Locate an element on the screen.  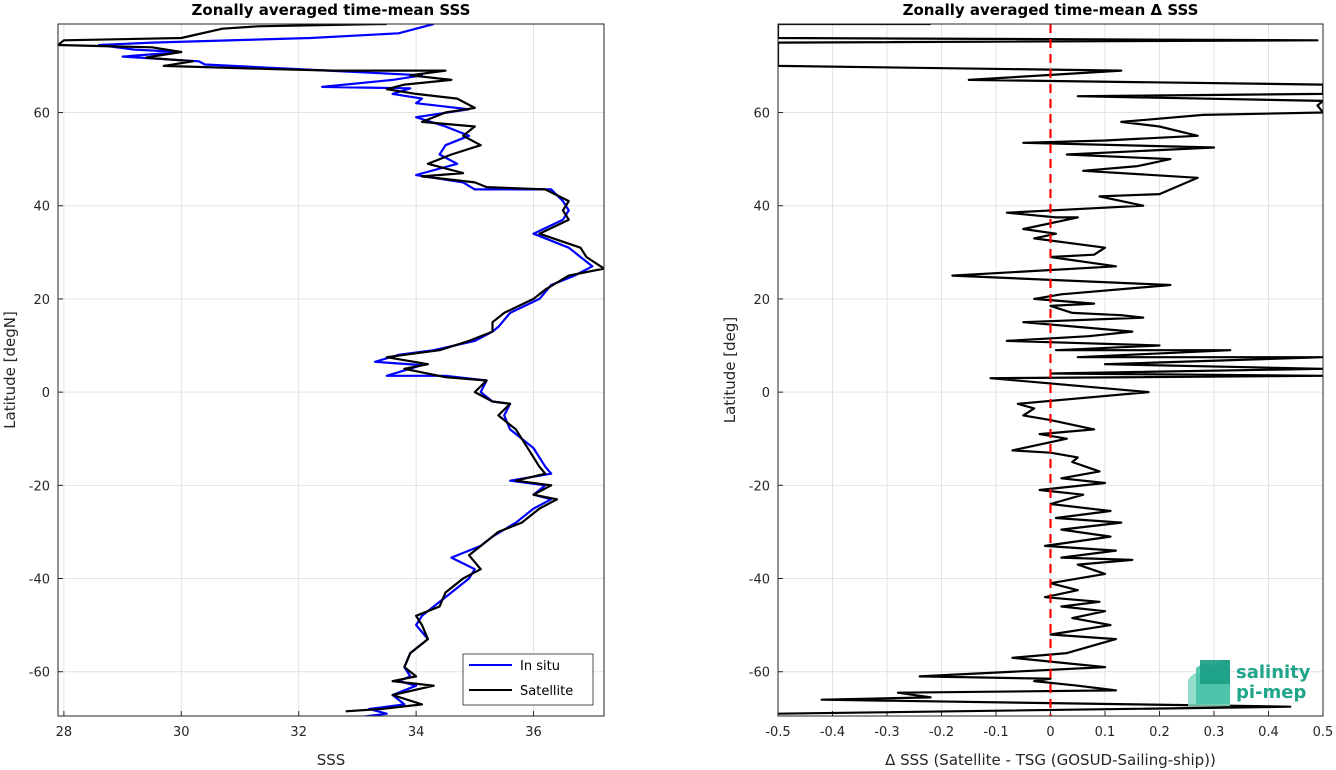
left-chart-title: Zonally averaged time-mean SSS is located at coordinates (331, 10).